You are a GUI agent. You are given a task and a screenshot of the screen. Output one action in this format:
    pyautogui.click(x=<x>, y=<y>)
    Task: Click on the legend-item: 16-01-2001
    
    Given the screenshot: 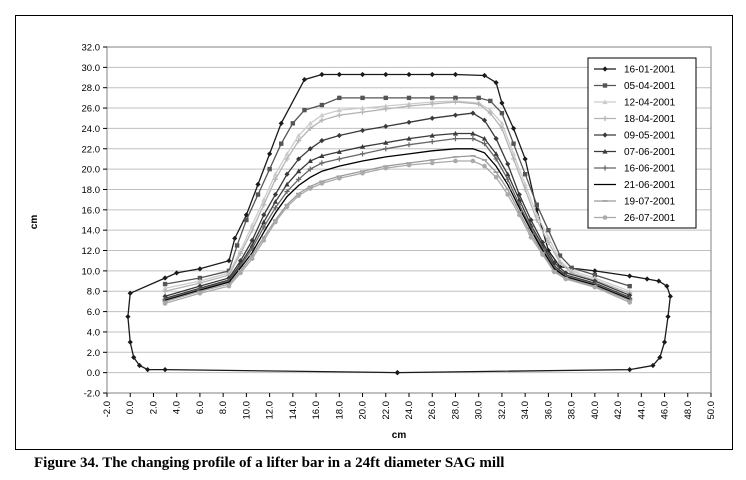 What is the action you would take?
    pyautogui.click(x=635, y=70)
    